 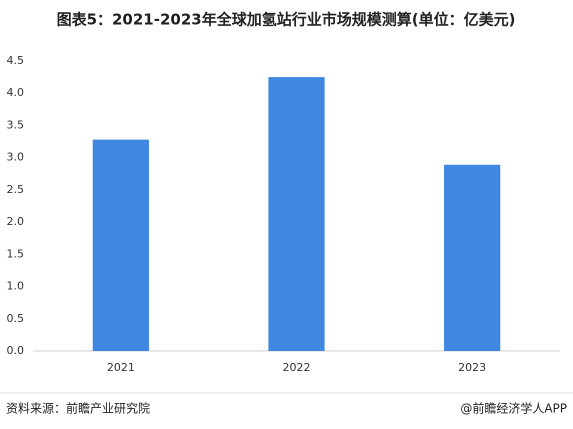 I want to click on x-tick-label: 2023, so click(x=472, y=367).